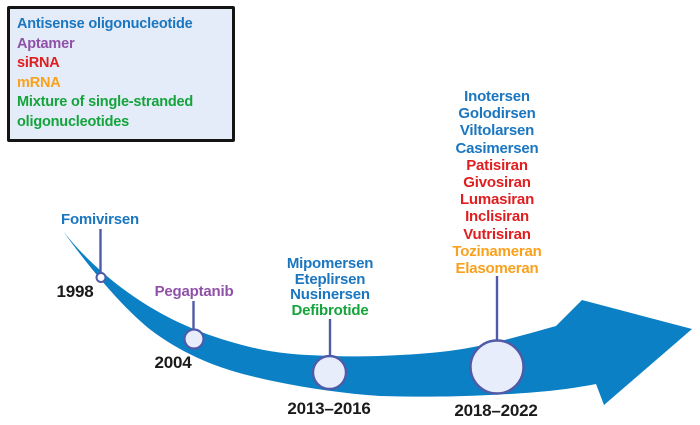 This screenshot has height=425, width=700. What do you see at coordinates (330, 294) in the screenshot?
I see `drug-name: Nusinersen` at bounding box center [330, 294].